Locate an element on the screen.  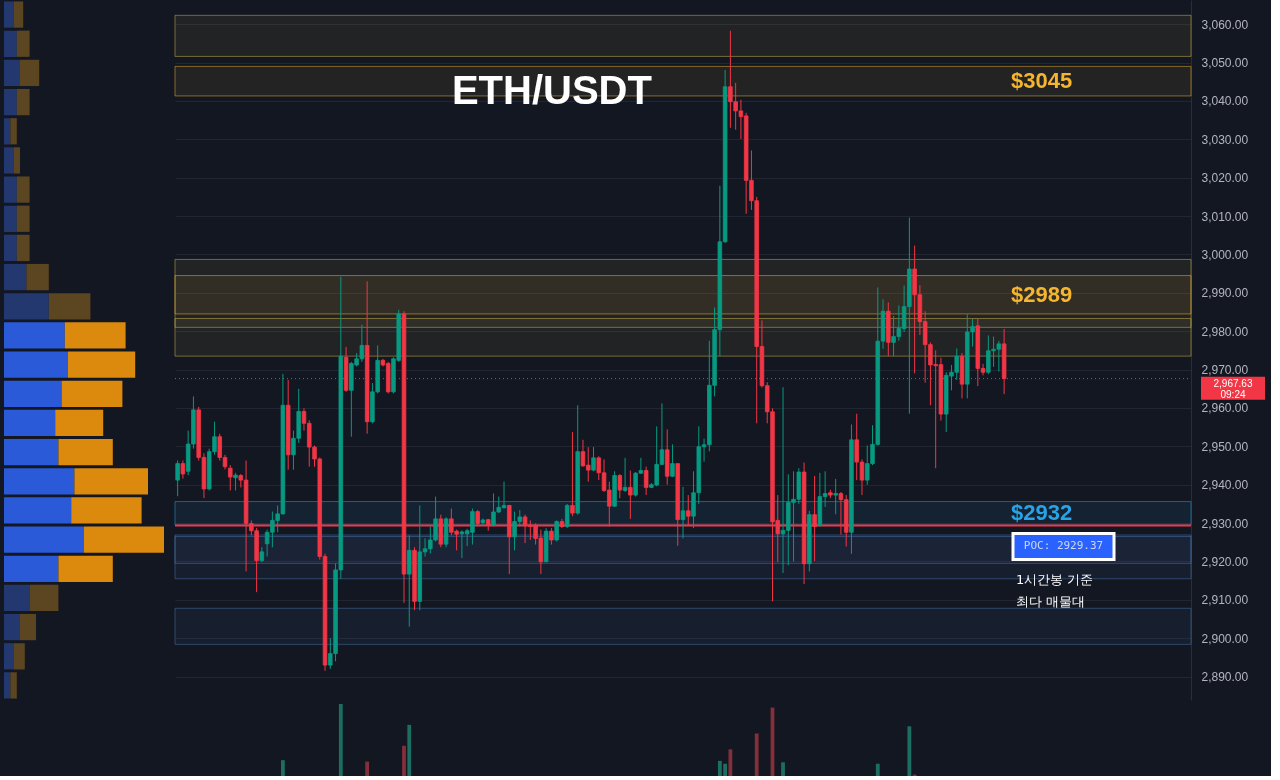
band-label: $3045 is located at coordinates (1042, 81).